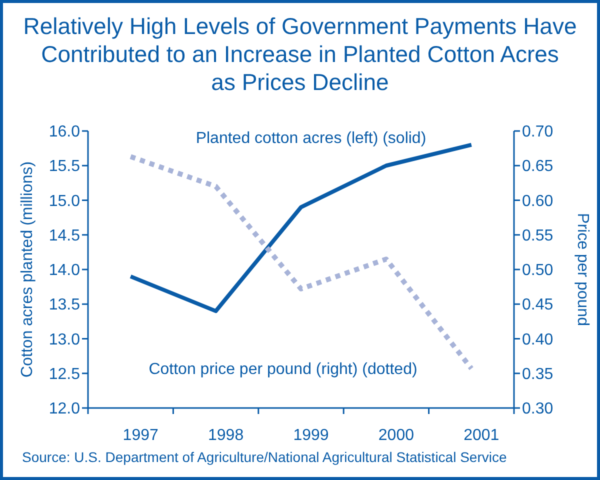  What do you see at coordinates (264, 457) in the screenshot?
I see `source-note: Source: U.S. Department of Agriculture/National Agricultural Statistical Service` at bounding box center [264, 457].